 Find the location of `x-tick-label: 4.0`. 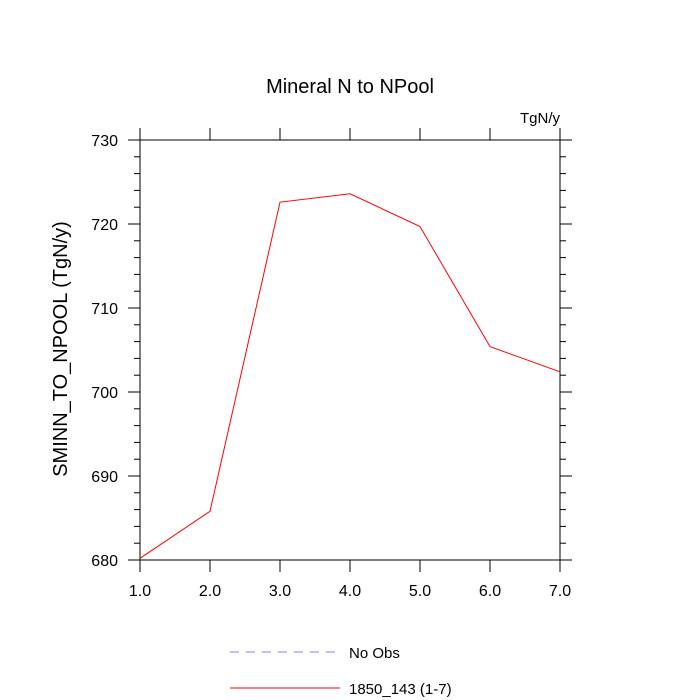

x-tick-label: 4.0 is located at coordinates (350, 591).